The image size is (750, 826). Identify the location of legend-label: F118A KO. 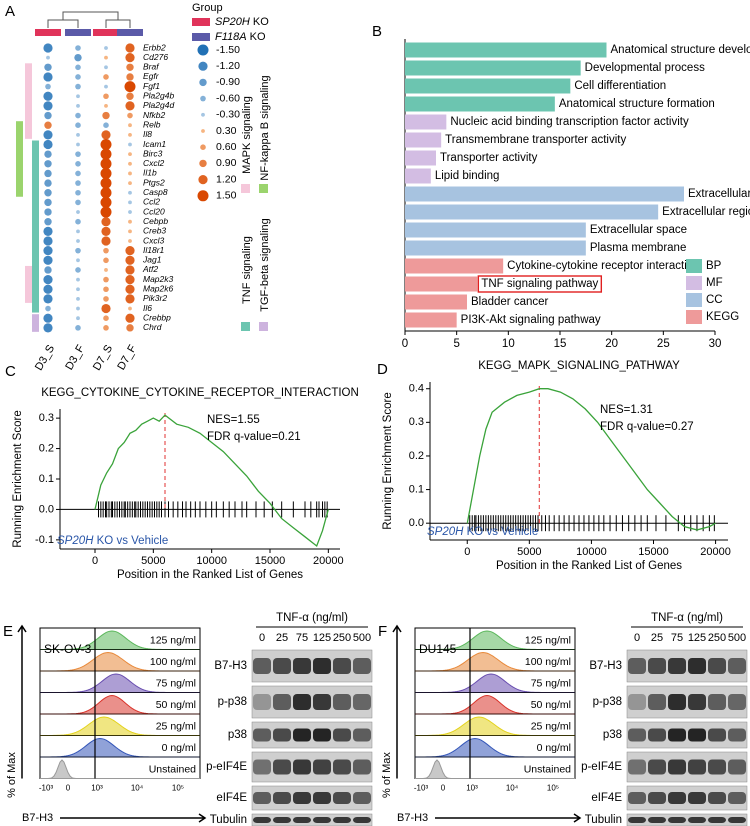
(240, 37).